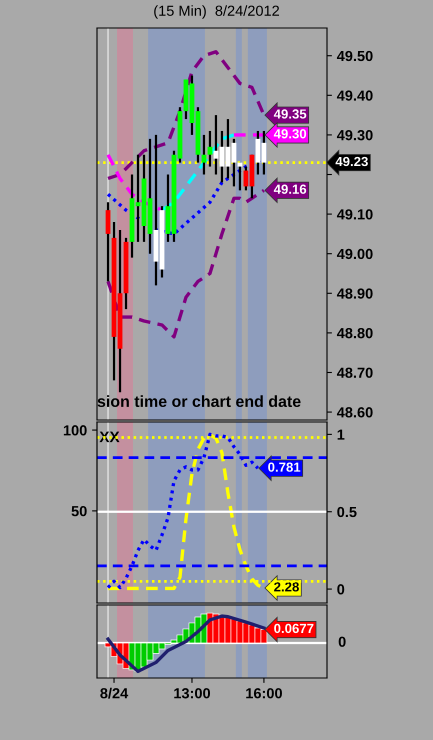 This screenshot has width=433, height=740. I want to click on data-label: 49.35, so click(290, 114).